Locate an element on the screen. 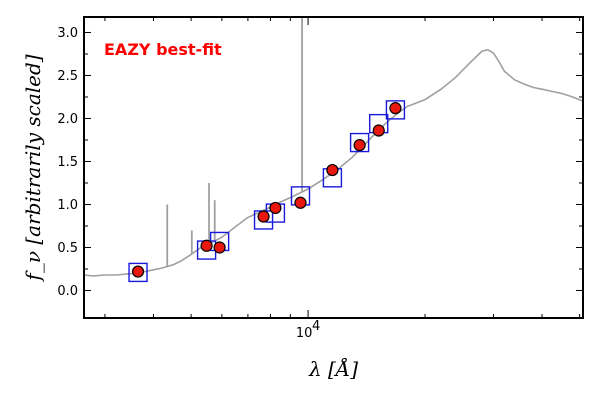 Image resolution: width=600 pixels, height=400 pixels. y-axis-title: f_ν [arbitrarily scaled] is located at coordinates (33, 168).